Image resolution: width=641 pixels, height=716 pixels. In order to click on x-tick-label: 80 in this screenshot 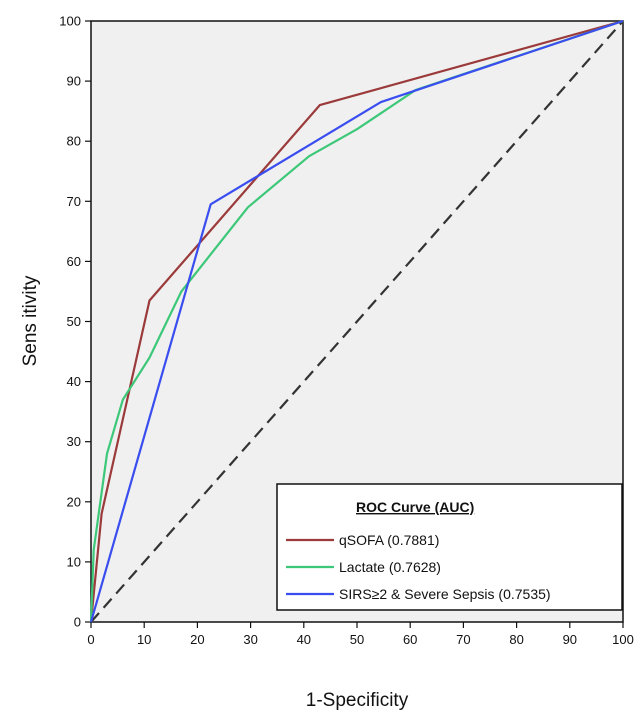, I will do `click(516, 639)`.